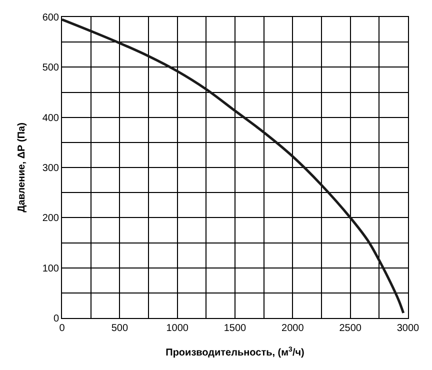  What do you see at coordinates (51, 18) in the screenshot?
I see `y-tick-label: 600` at bounding box center [51, 18].